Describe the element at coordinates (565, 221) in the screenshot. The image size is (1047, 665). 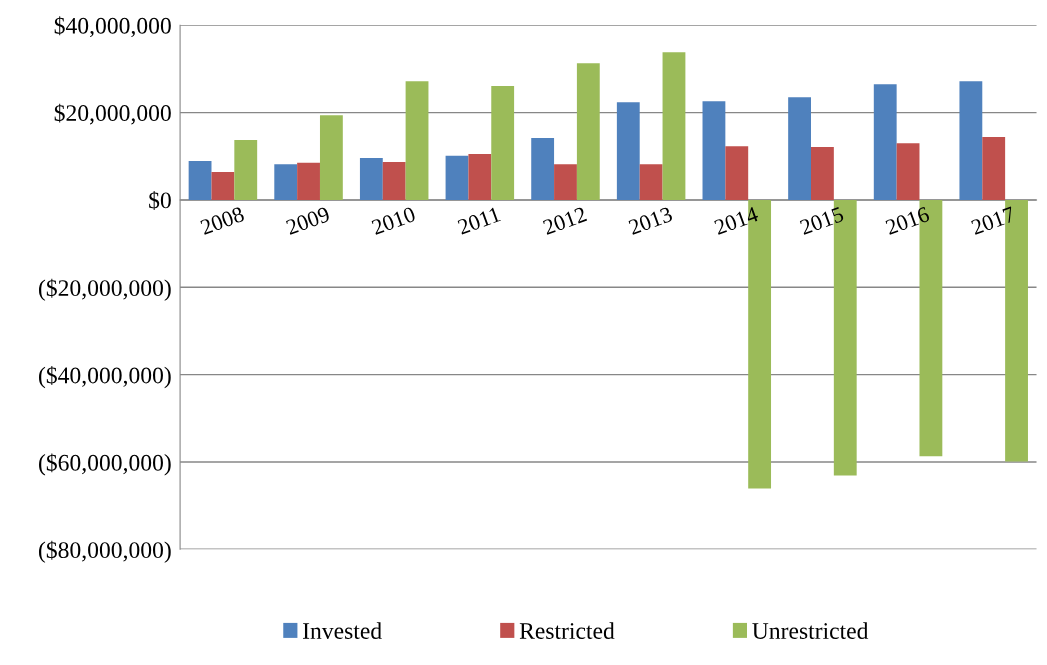
I see `x-tick-label: 2012` at that location.